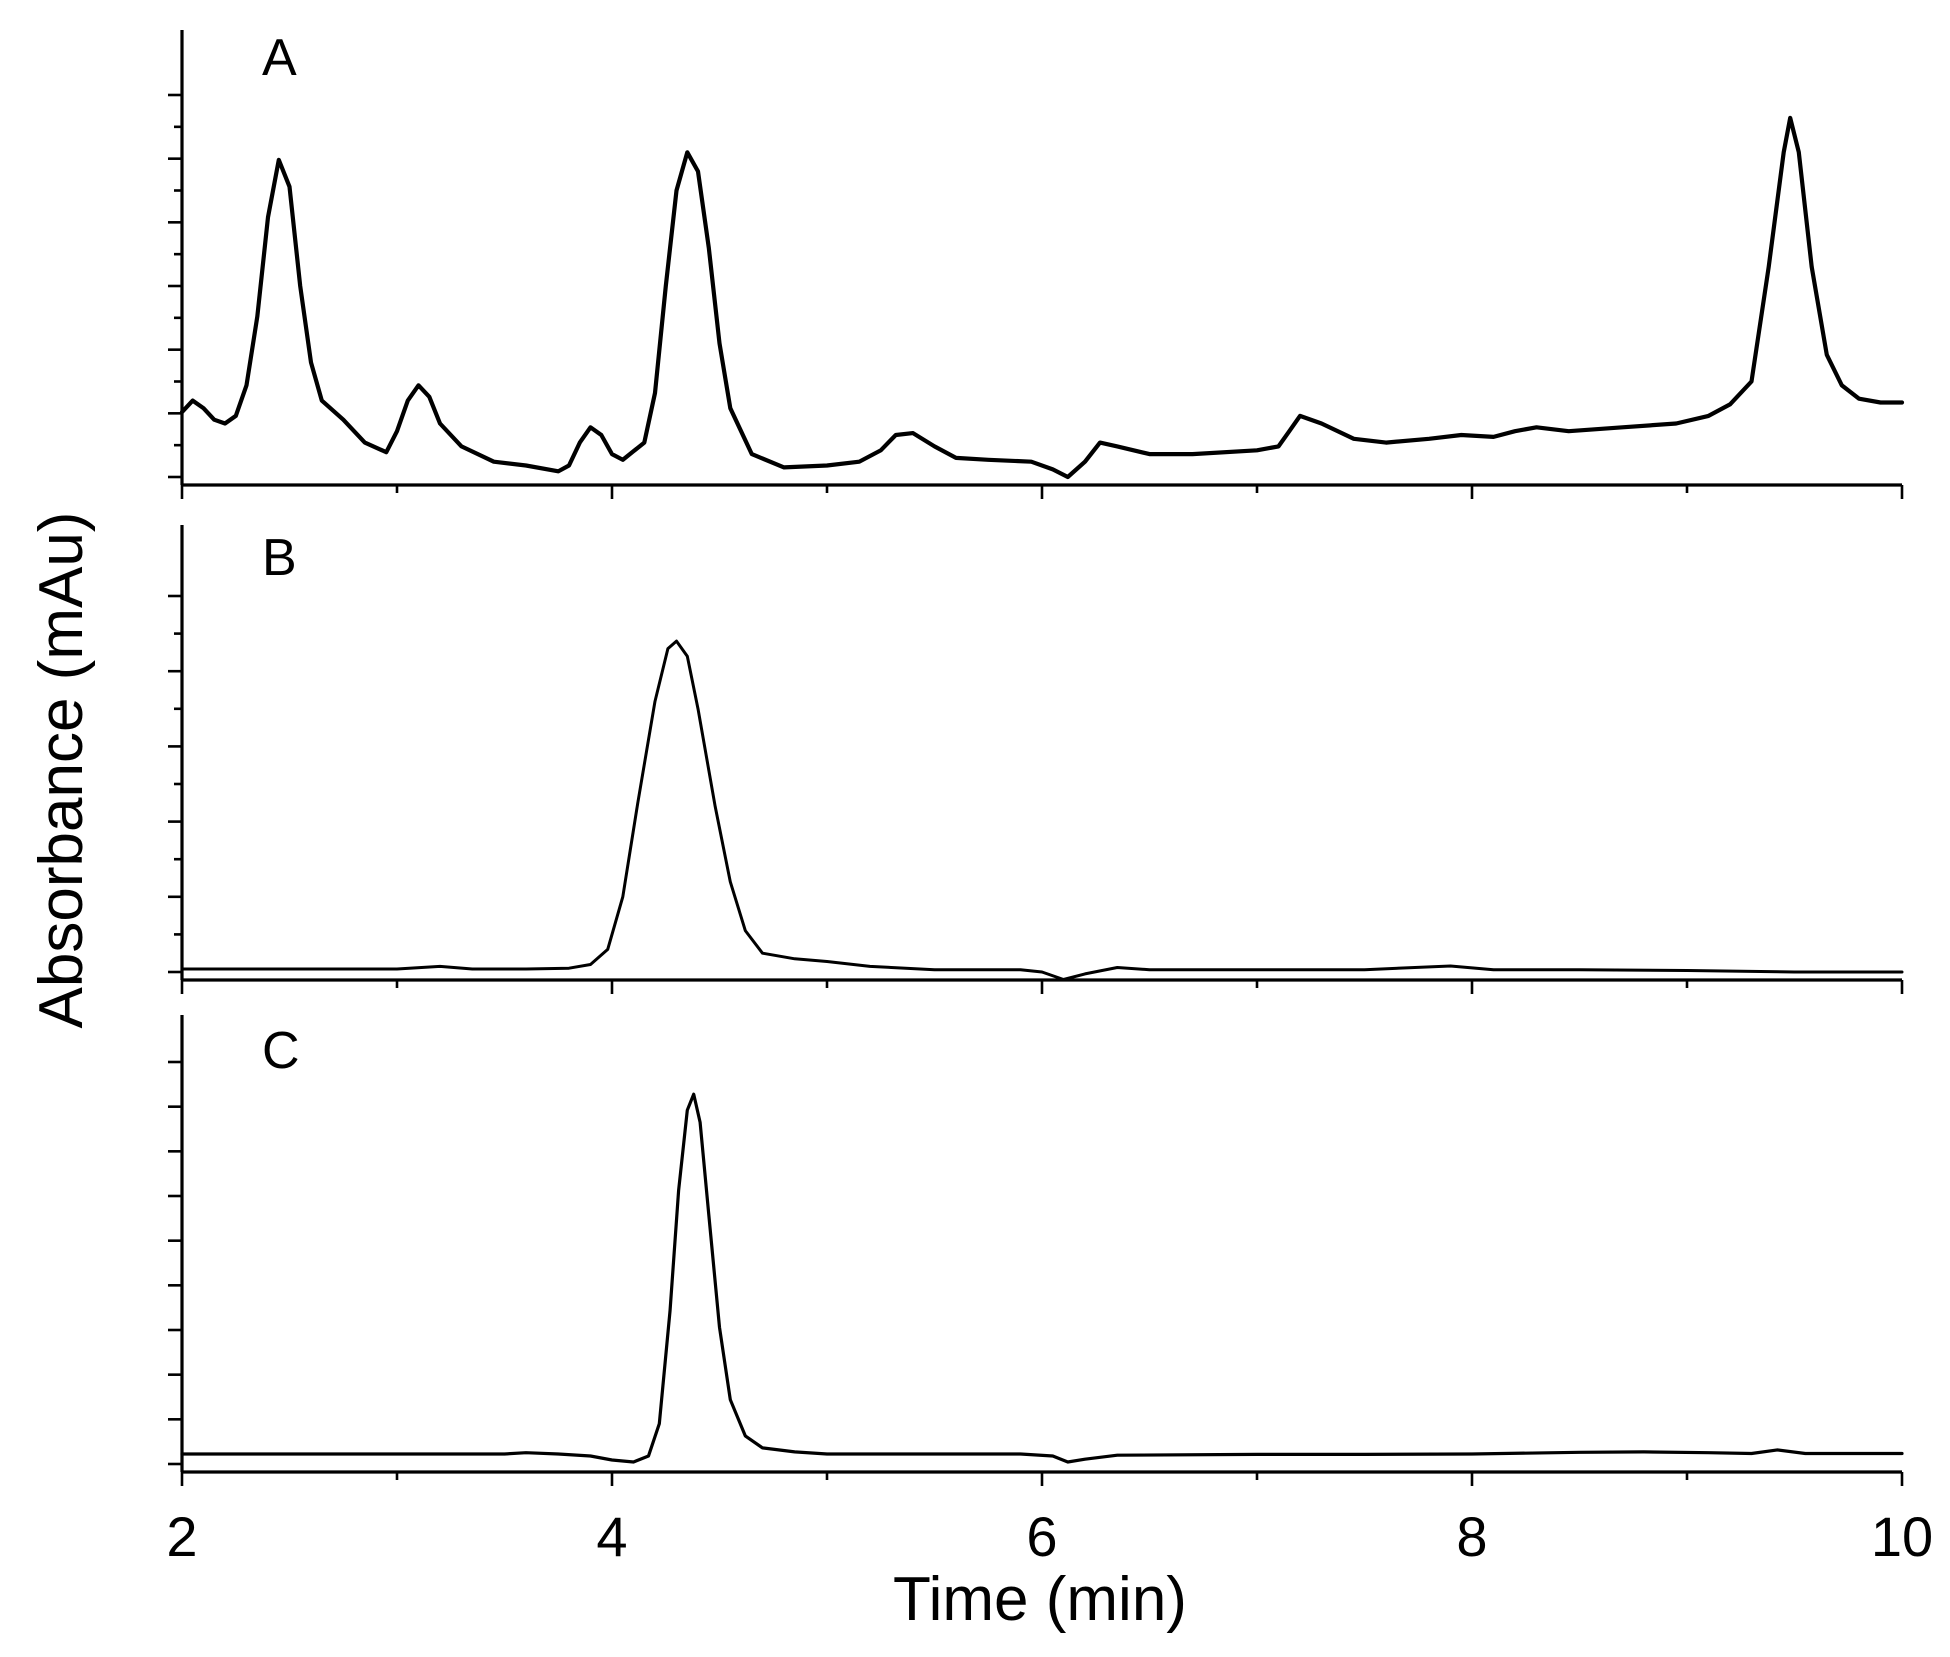  What do you see at coordinates (1040, 1599) in the screenshot?
I see `x-axis-title: Time (min)` at bounding box center [1040, 1599].